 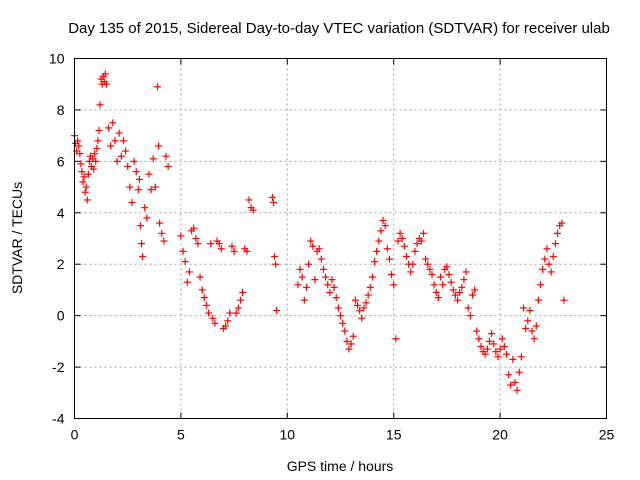 What do you see at coordinates (57, 59) in the screenshot?
I see `y-tick-label: 10` at bounding box center [57, 59].